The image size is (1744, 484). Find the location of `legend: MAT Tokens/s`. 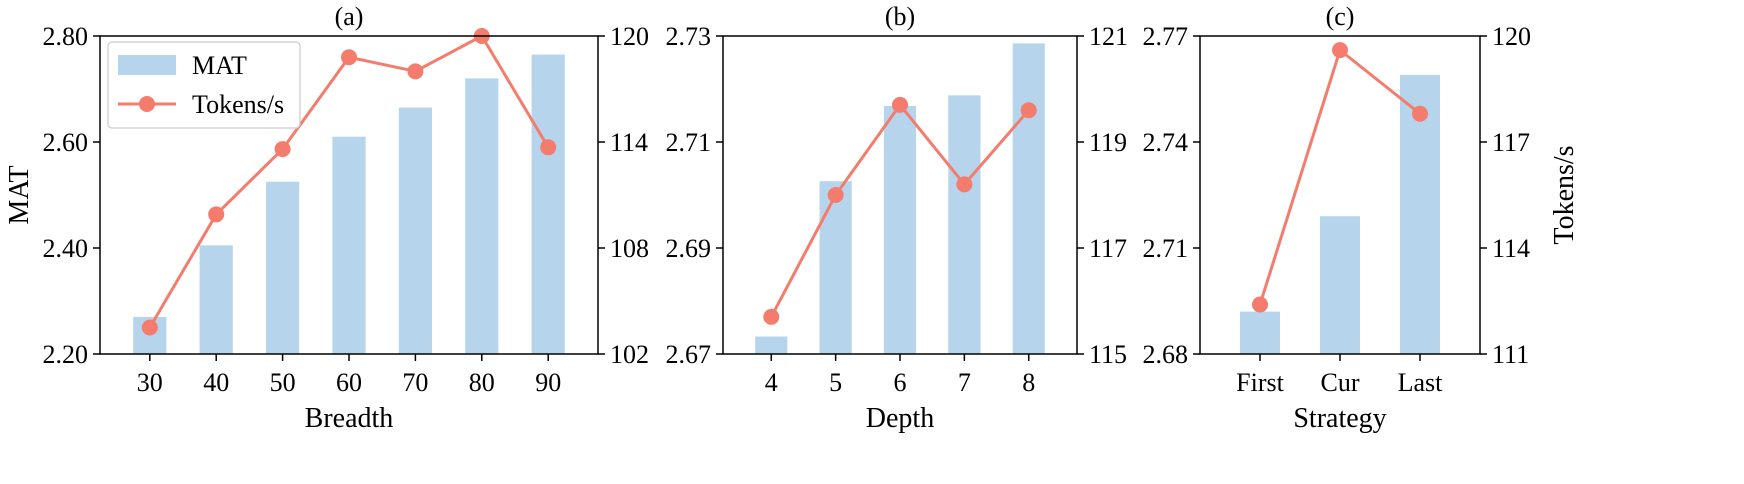

legend: MAT Tokens/s is located at coordinates (204, 85).